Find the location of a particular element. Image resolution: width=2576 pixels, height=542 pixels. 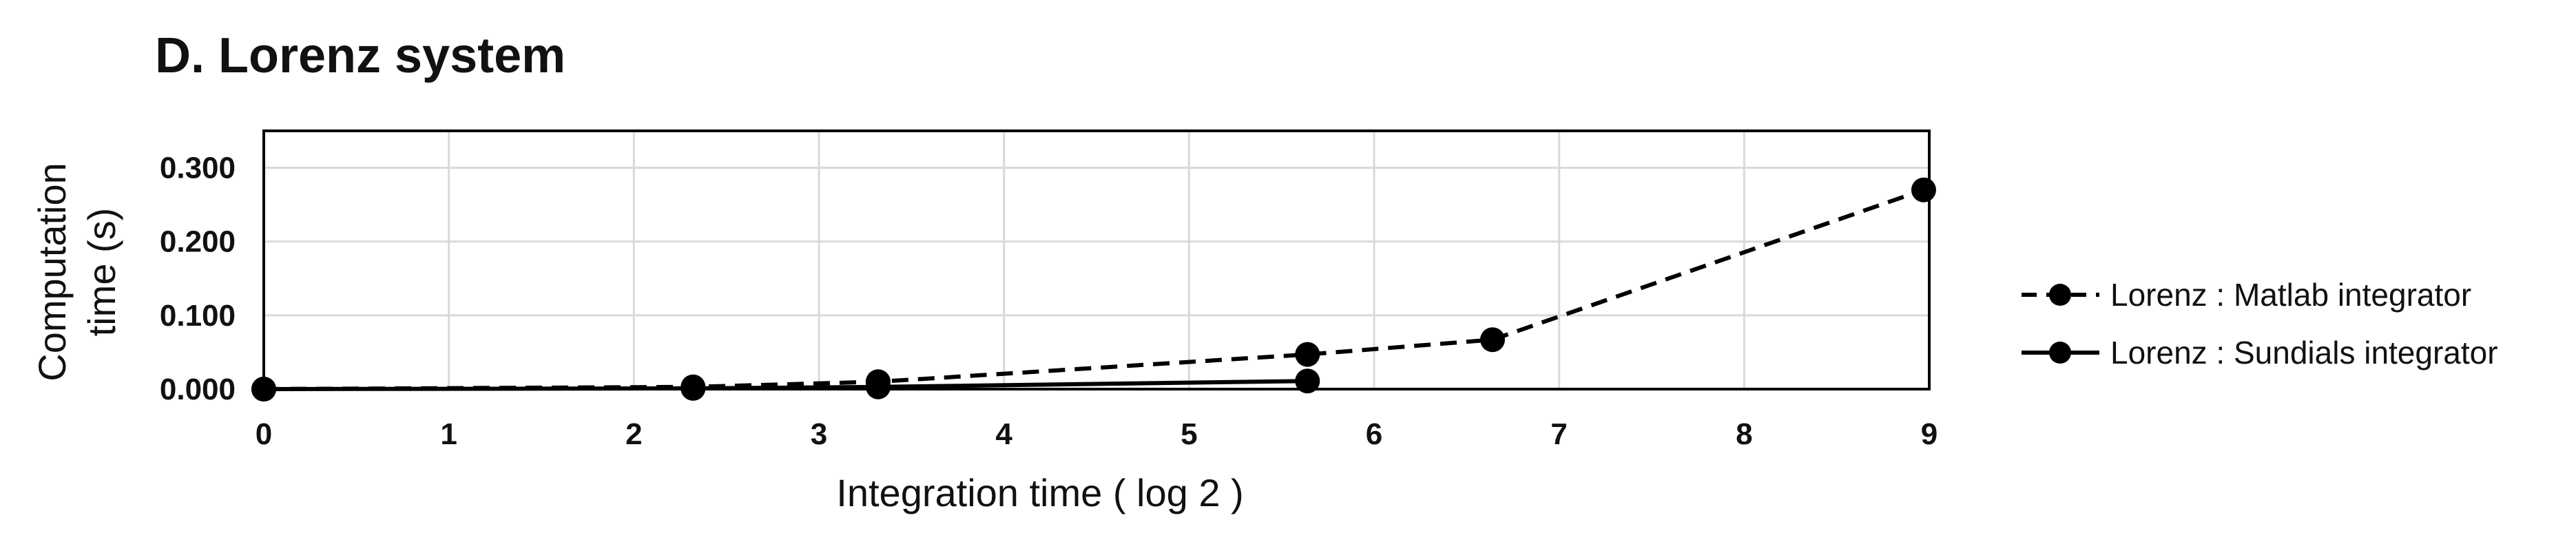

x-tick-label: 3 is located at coordinates (819, 434).